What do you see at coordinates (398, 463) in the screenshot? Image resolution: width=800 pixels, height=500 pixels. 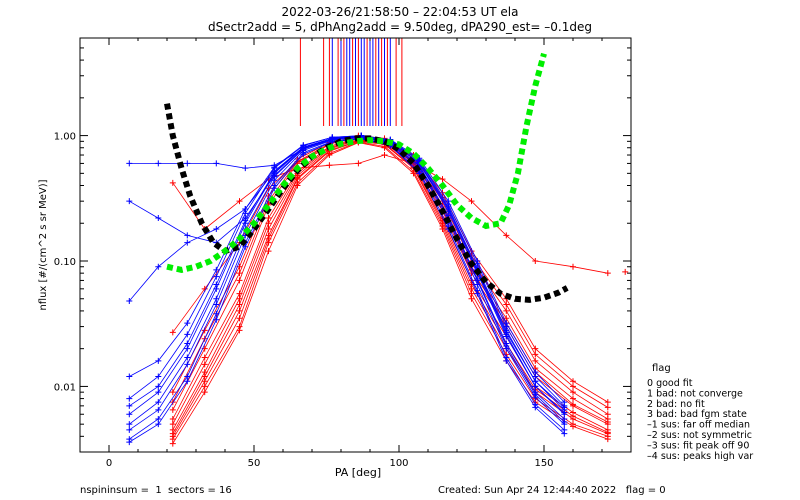 I see `x-tick-label: 100` at bounding box center [398, 463].